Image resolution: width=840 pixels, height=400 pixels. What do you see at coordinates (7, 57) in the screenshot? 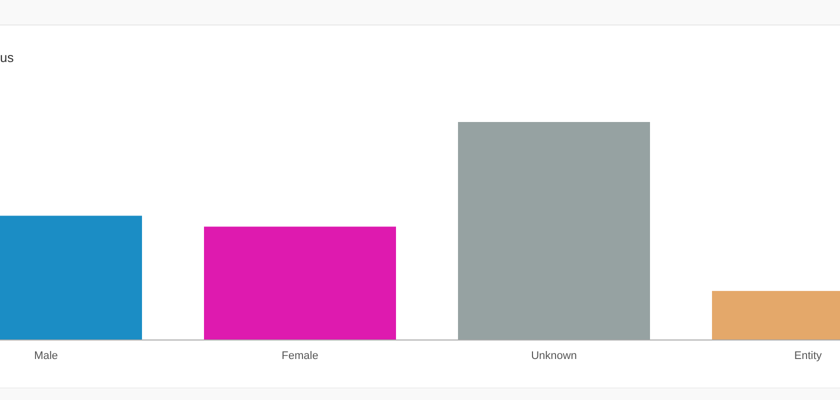
I see `chart-title: us` at bounding box center [7, 57].